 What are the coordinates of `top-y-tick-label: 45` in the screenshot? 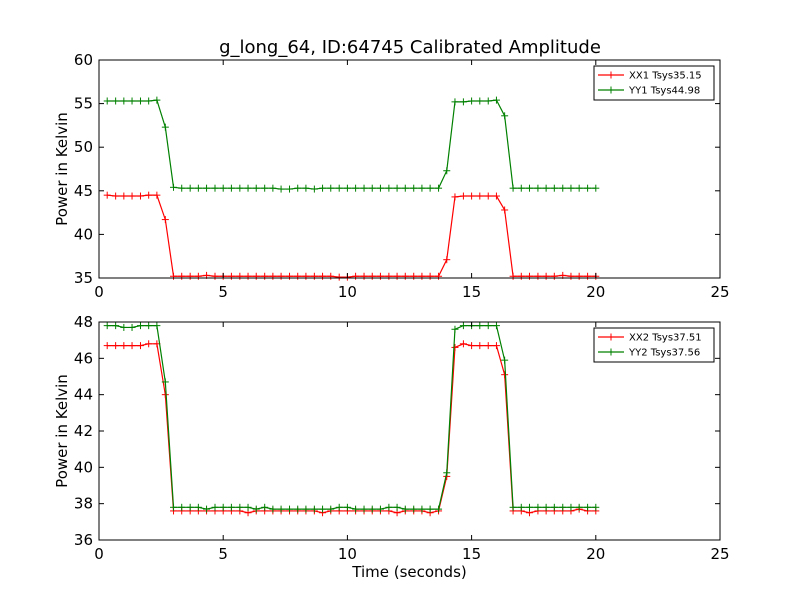 It's located at (83, 191).